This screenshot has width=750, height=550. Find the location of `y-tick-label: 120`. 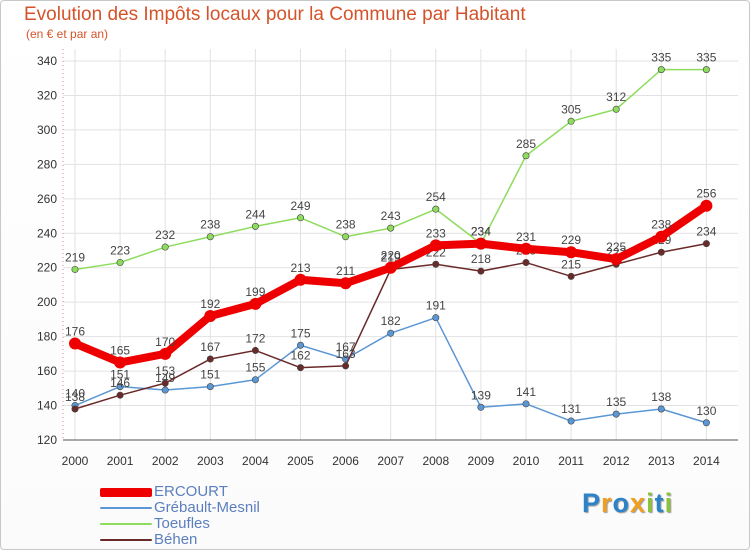

y-tick-label: 120 is located at coordinates (47, 440).